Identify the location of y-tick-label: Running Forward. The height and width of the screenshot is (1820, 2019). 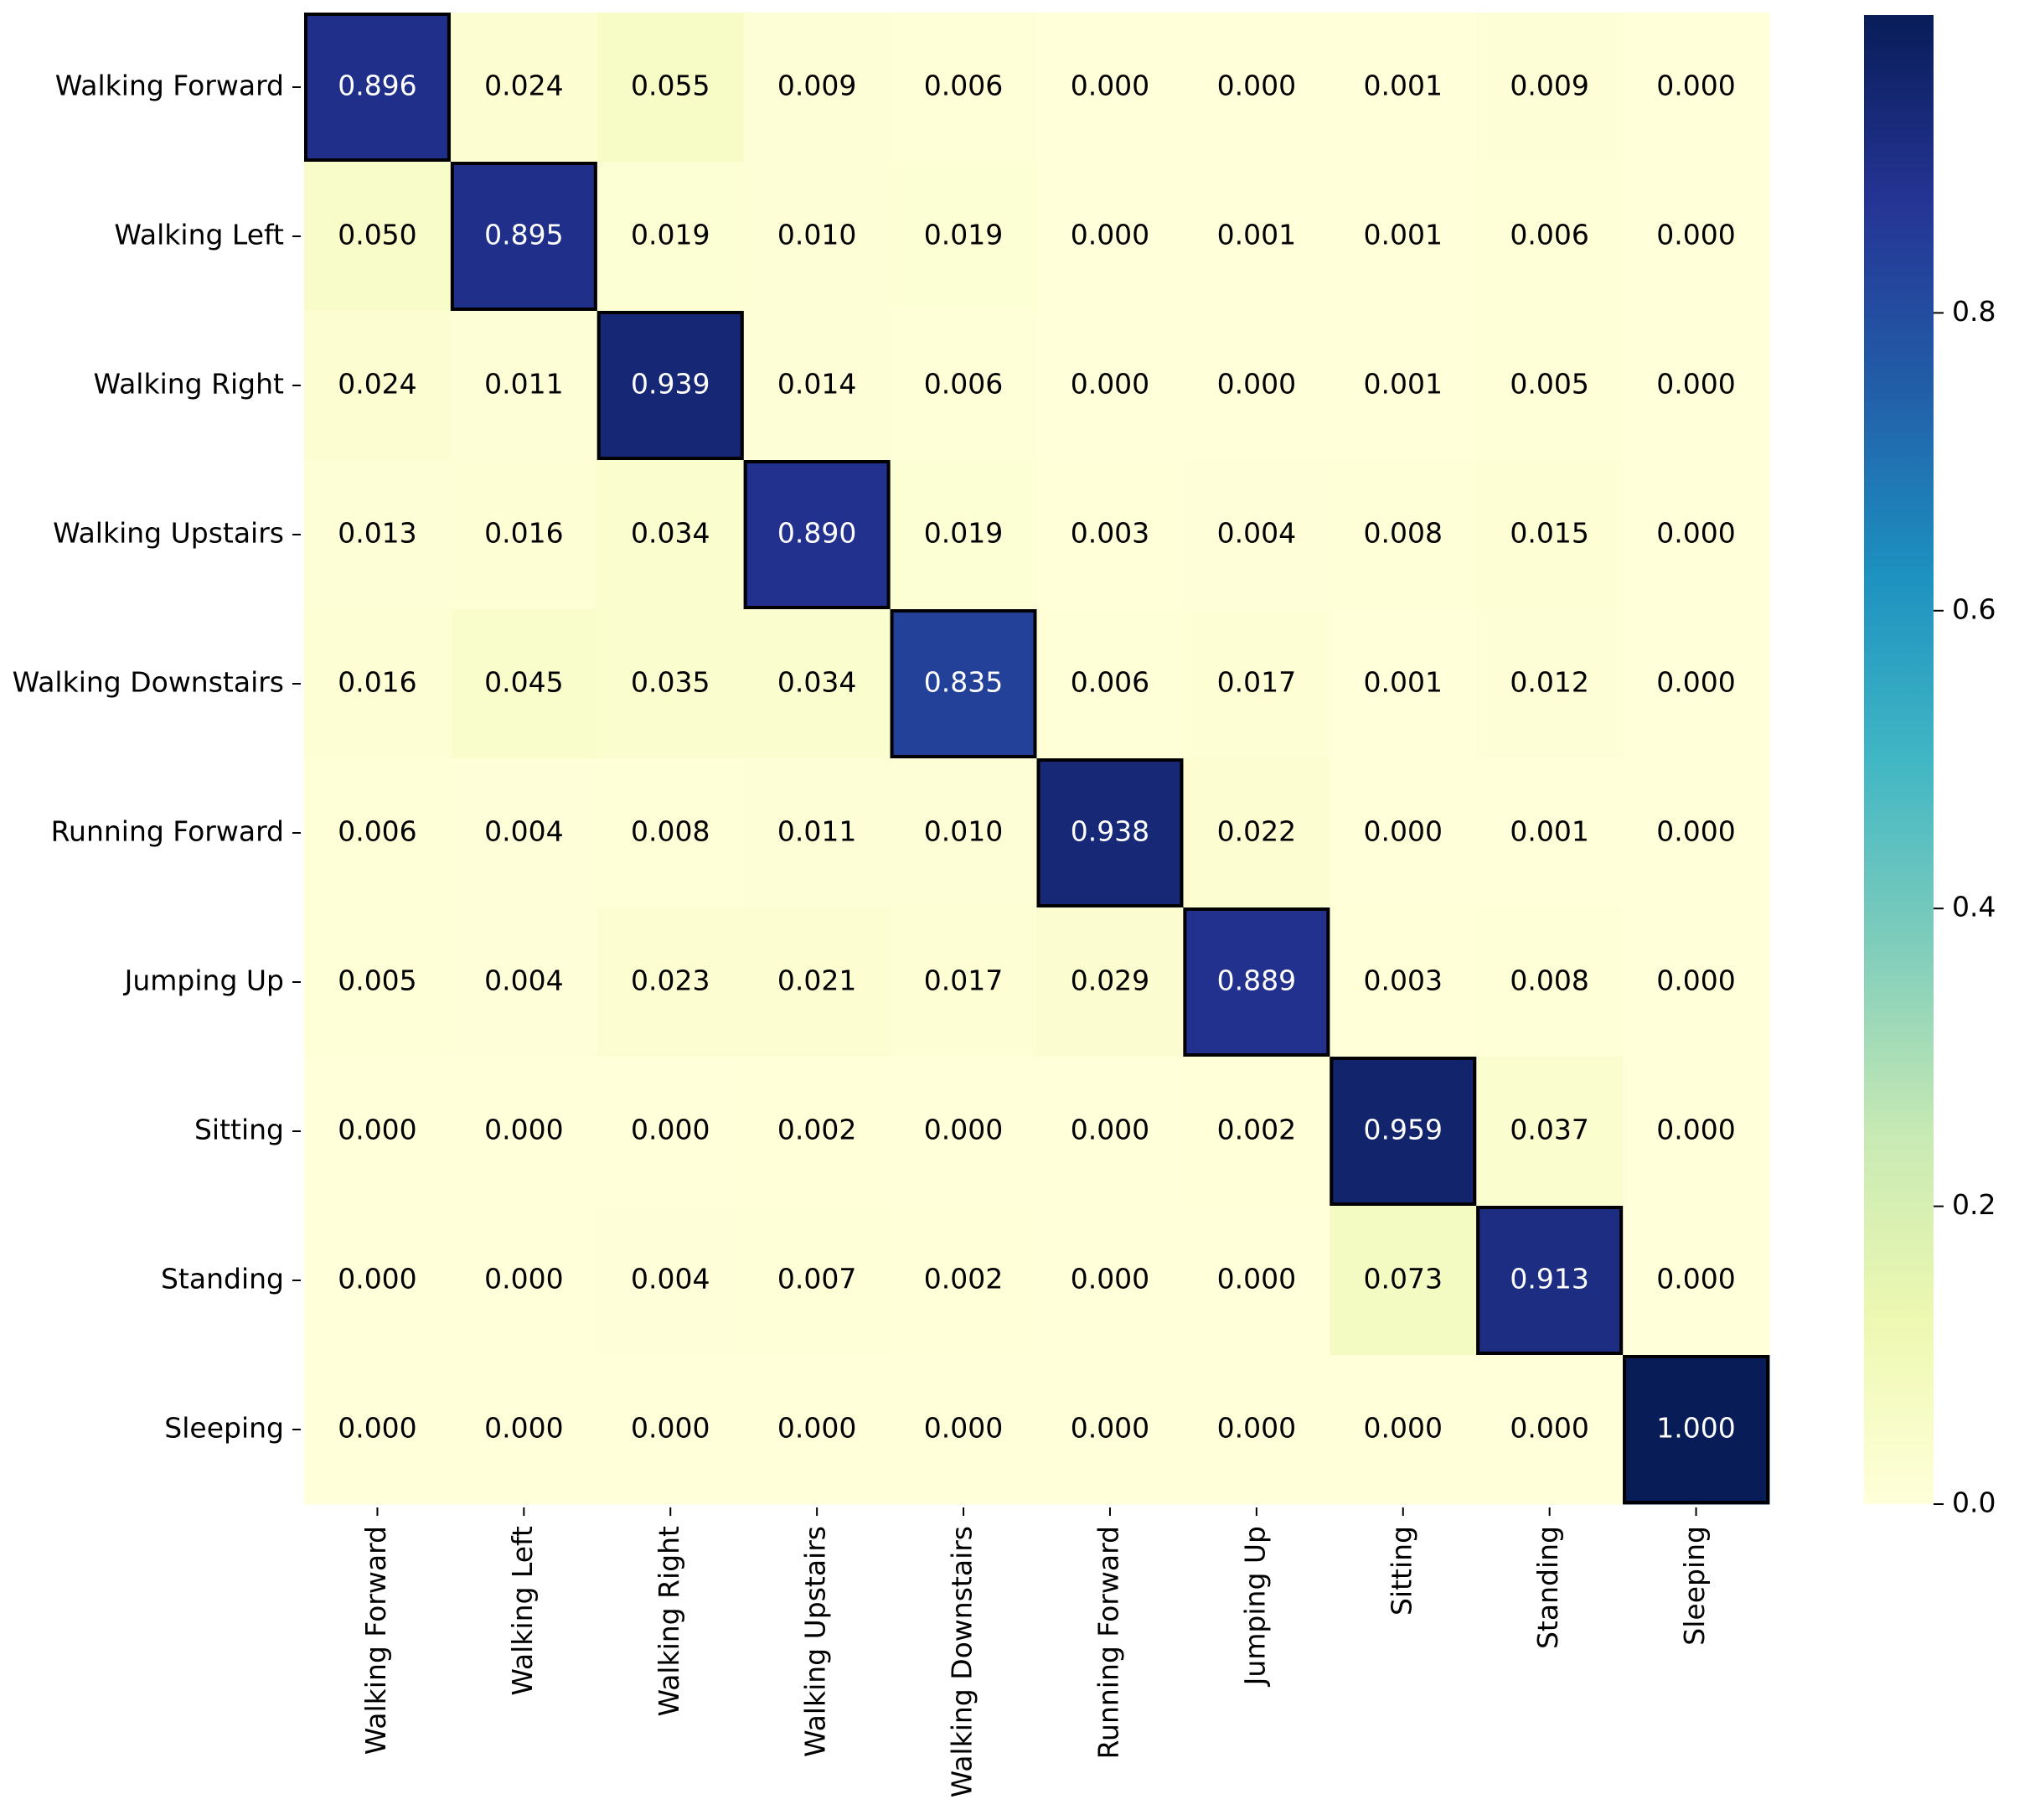
(167, 831).